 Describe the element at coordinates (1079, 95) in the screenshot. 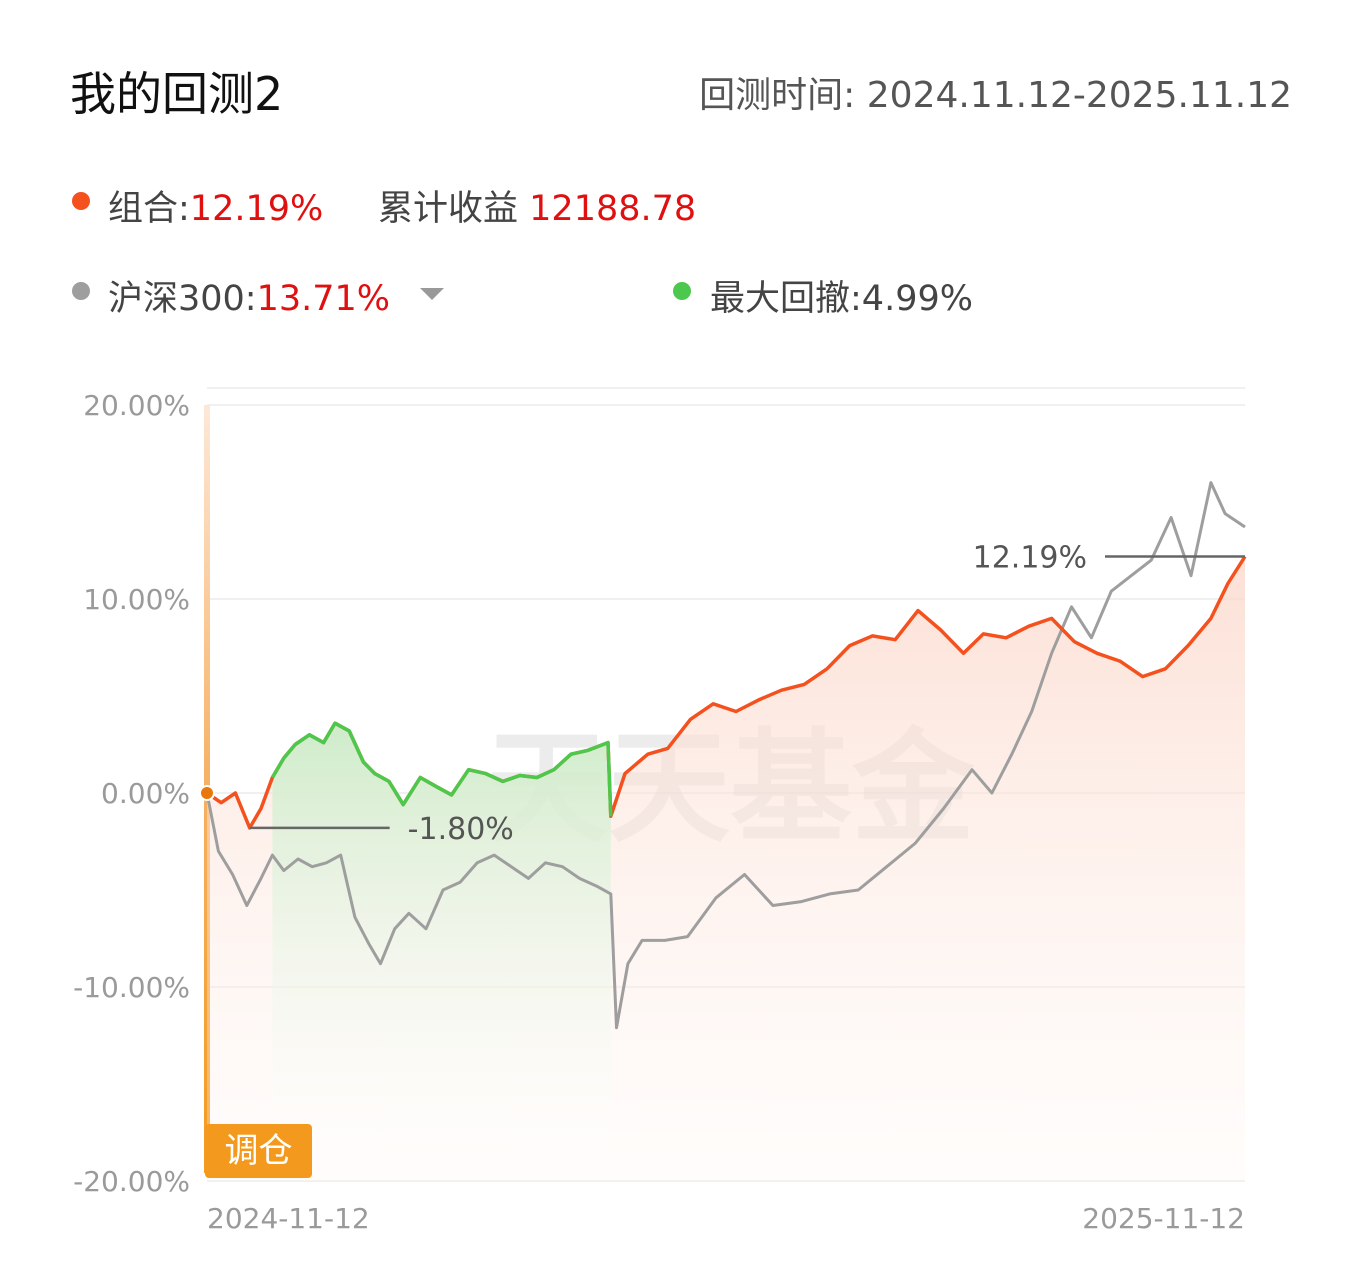

I see `period-value: 2024.11.12-2025.11.12` at that location.